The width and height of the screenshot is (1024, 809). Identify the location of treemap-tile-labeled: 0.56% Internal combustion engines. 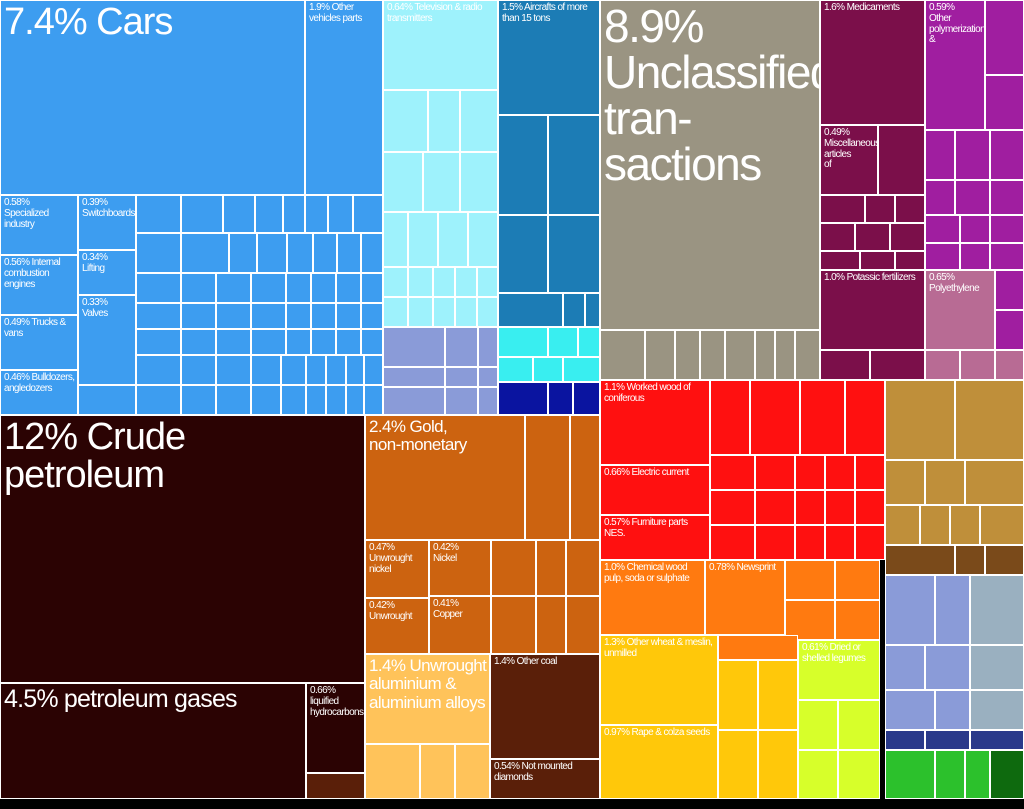
(39, 285).